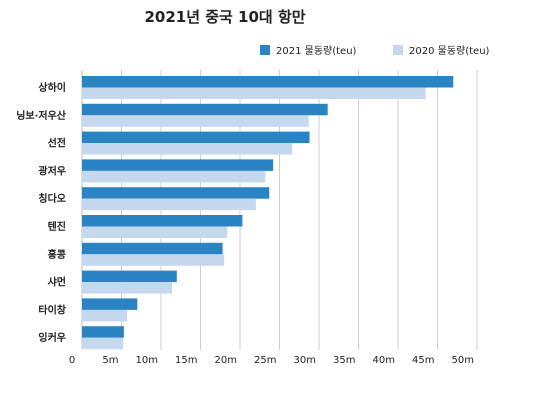 This screenshot has width=550, height=404. Describe the element at coordinates (52, 87) in the screenshot. I see `category-label: 상하이` at that location.